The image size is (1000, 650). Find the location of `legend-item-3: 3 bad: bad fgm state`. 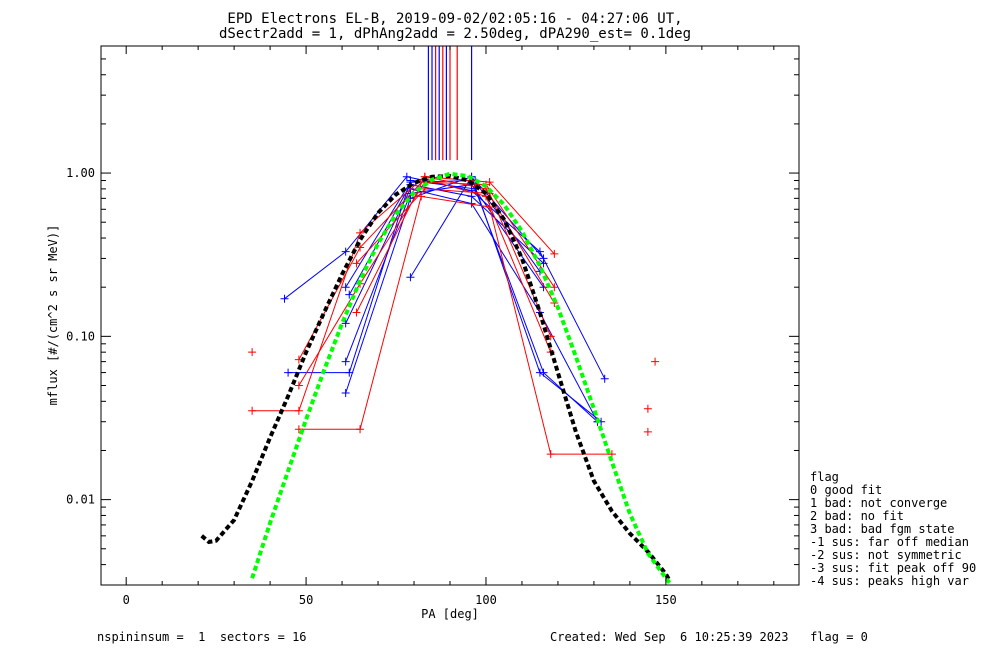

legend-item-3: 3 bad: bad fgm state is located at coordinates (882, 529).